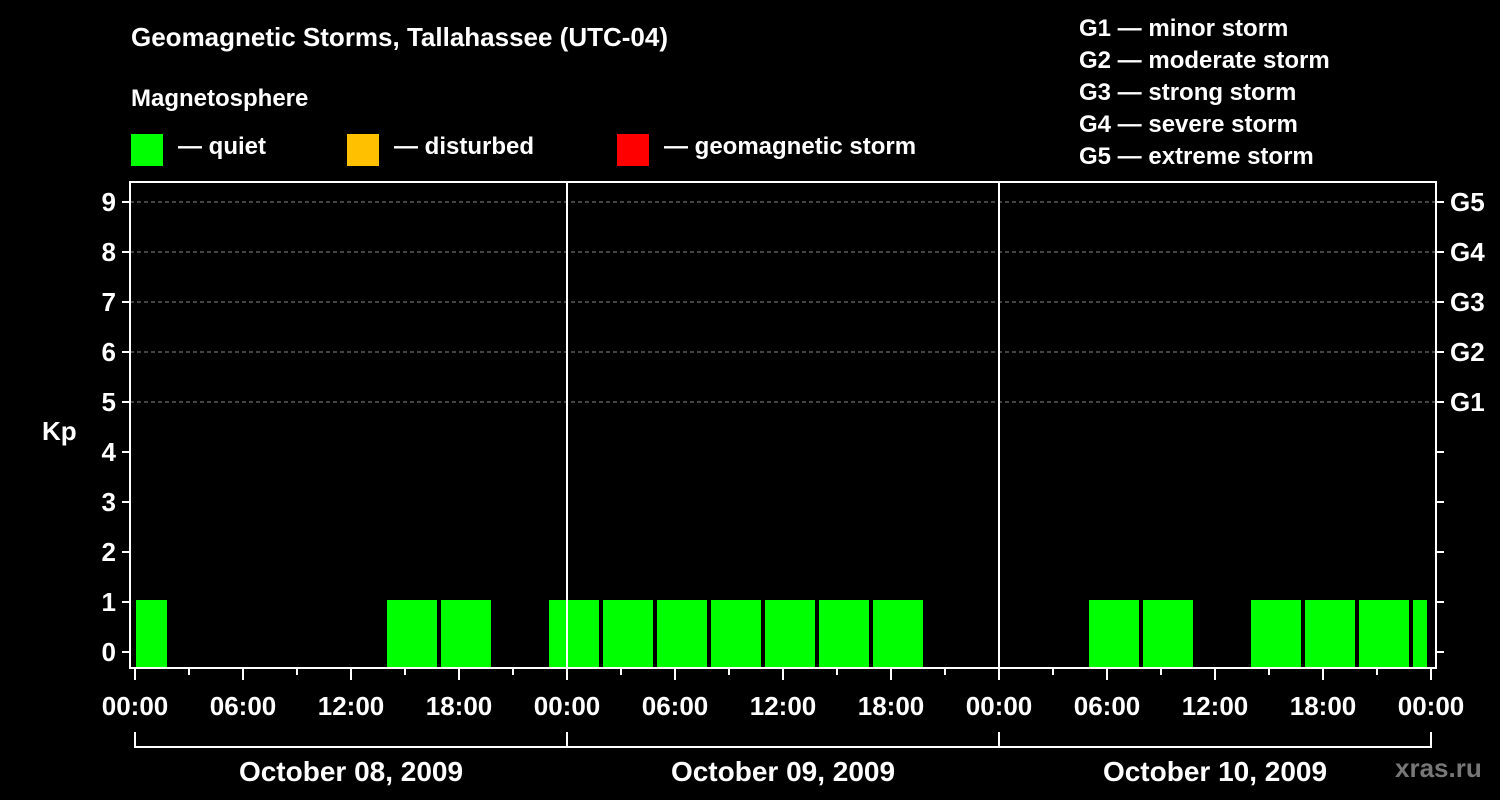 Image resolution: width=1500 pixels, height=800 pixels. Describe the element at coordinates (1215, 771) in the screenshot. I see `day-label: October 10, 2009` at that location.